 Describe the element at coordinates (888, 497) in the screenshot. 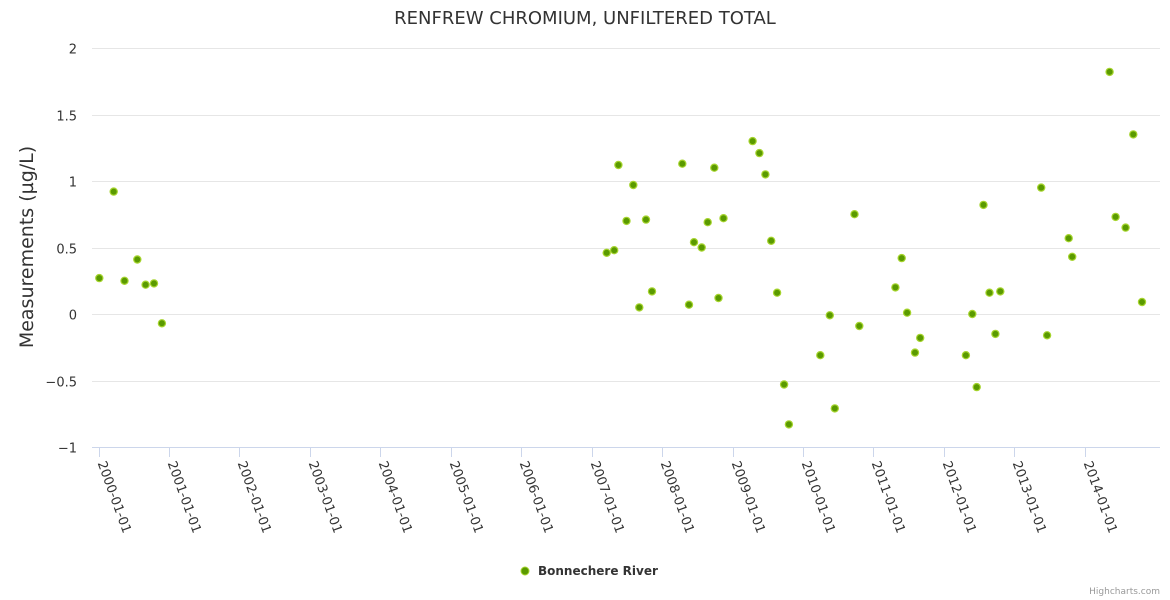

I see `x-tick-label: 2011-01-01` at that location.